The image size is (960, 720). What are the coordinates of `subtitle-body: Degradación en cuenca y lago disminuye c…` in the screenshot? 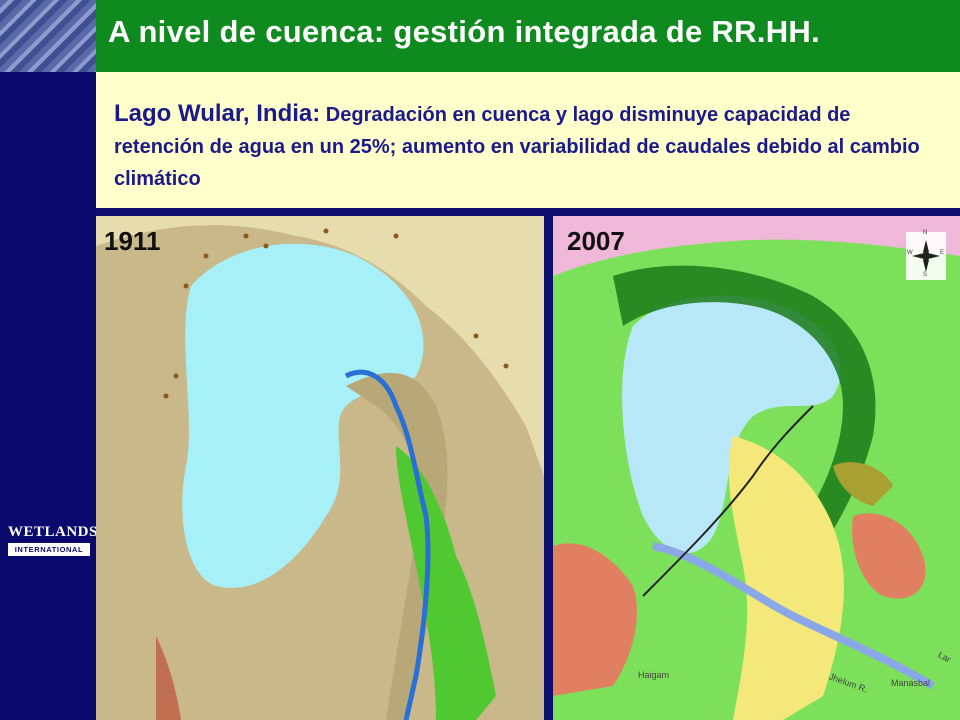 It's located at (517, 147).